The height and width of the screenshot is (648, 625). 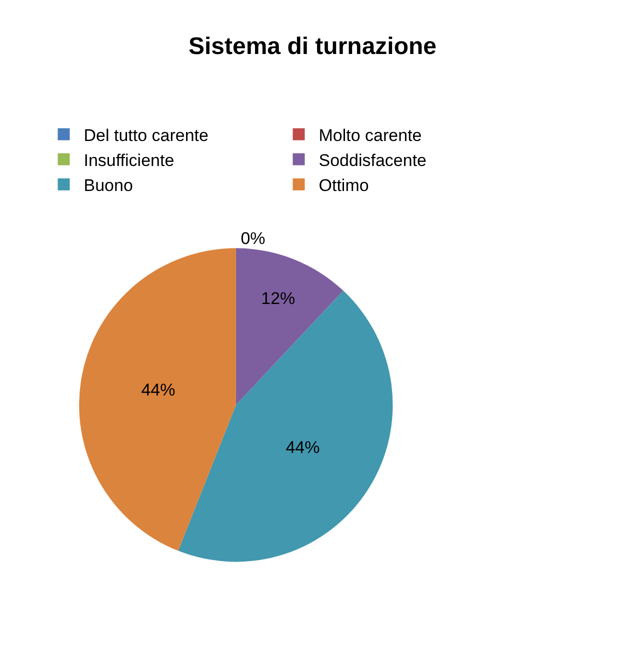 What do you see at coordinates (108, 186) in the screenshot?
I see `legend-label: Buono` at bounding box center [108, 186].